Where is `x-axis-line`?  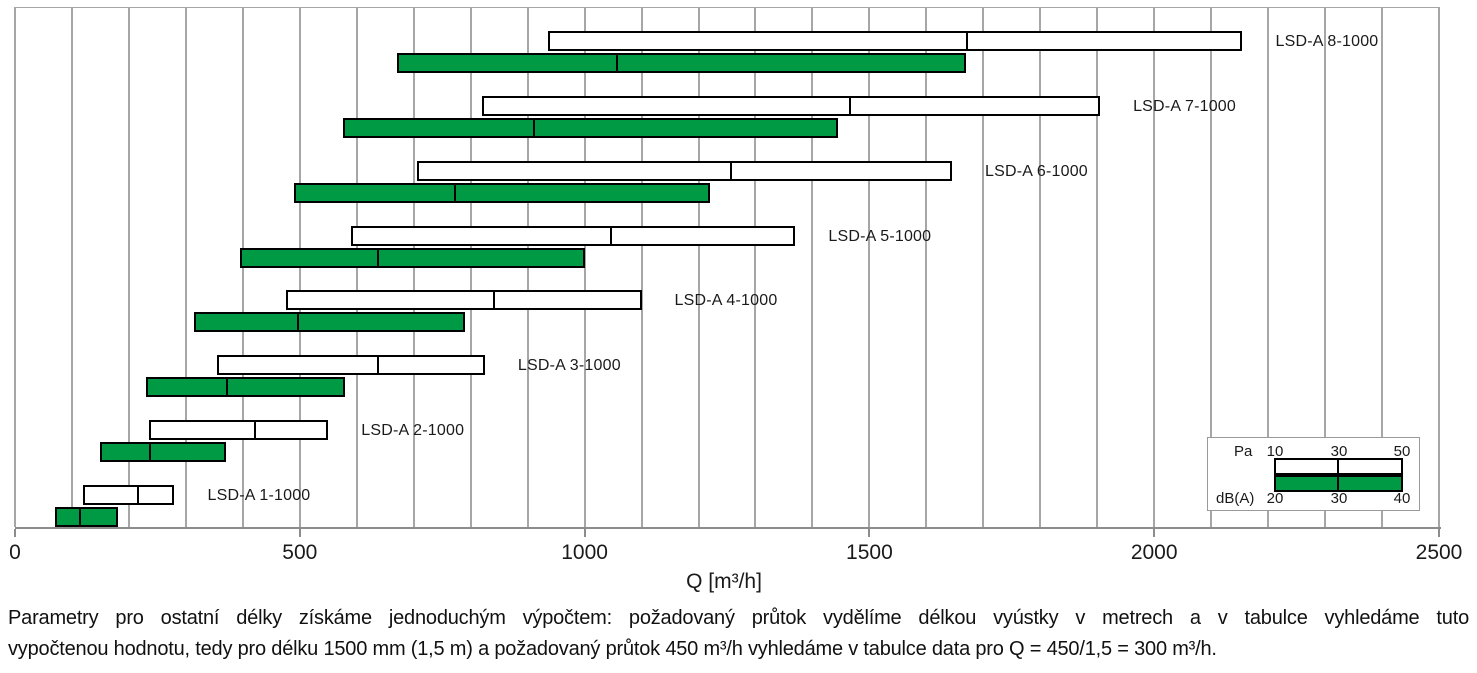
x-axis-line is located at coordinates (728, 528).